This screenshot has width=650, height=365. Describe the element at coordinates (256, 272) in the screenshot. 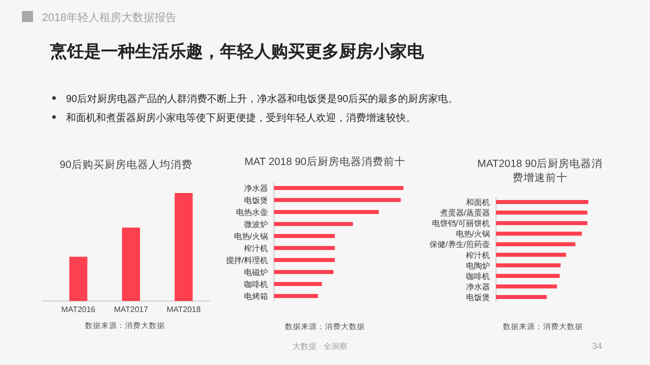

I see `y-tick-label: 电磁炉` at that location.